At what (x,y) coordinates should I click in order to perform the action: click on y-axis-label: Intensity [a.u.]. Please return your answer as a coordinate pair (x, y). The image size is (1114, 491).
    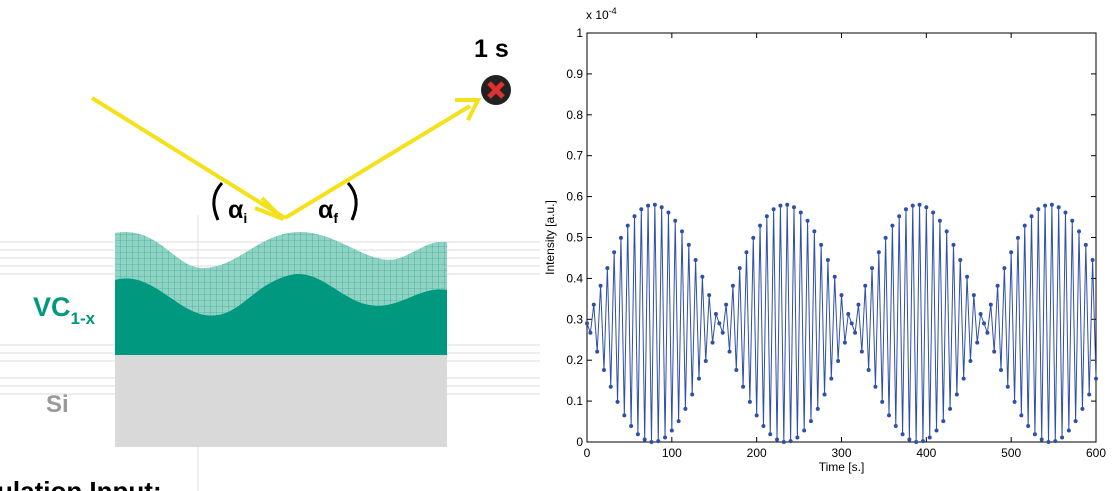
    Looking at the image, I should click on (550, 237).